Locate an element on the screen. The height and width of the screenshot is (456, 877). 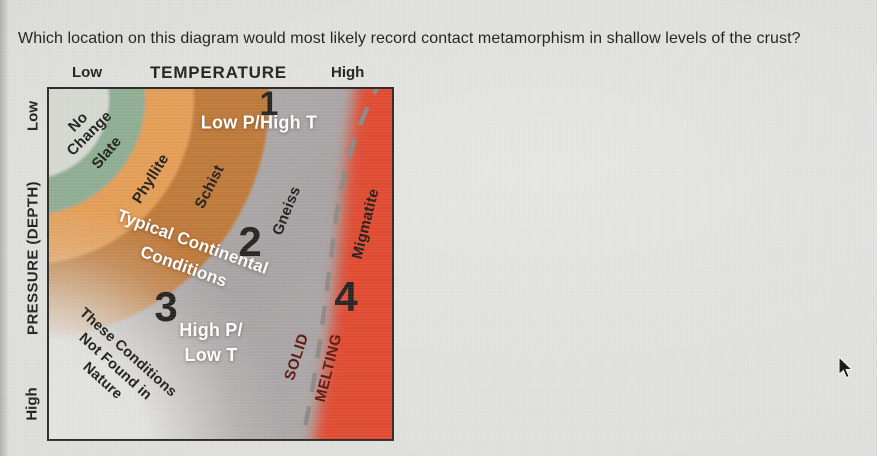
low-p-high-t-label: Low P/High T is located at coordinates (259, 122).